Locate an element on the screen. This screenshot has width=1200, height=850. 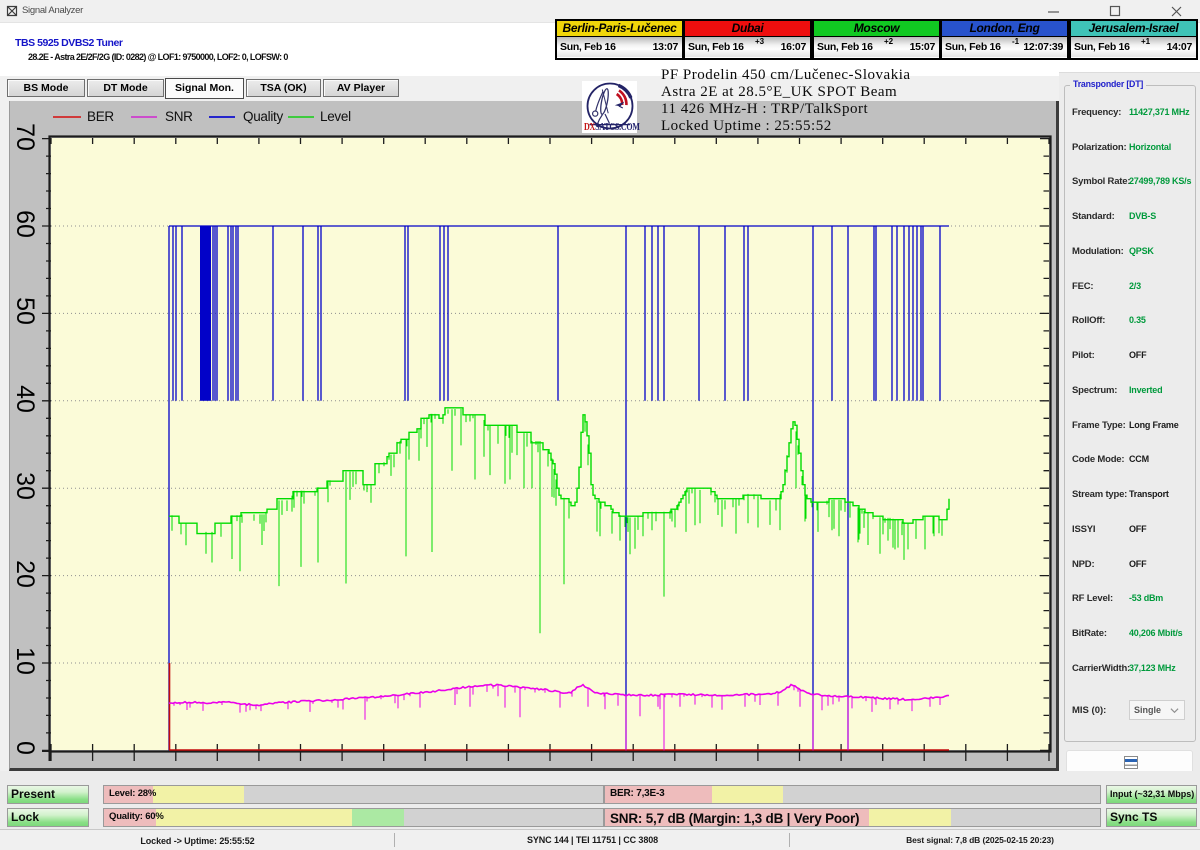
svg-text: 50 is located at coordinates (25, 311).